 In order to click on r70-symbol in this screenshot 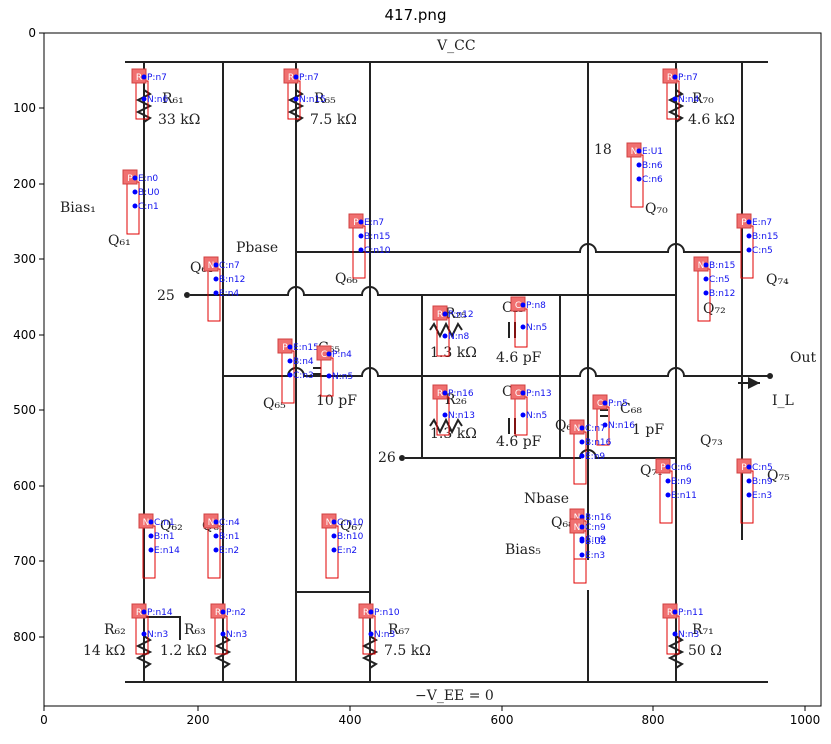, I will do `click(676, 106)`.